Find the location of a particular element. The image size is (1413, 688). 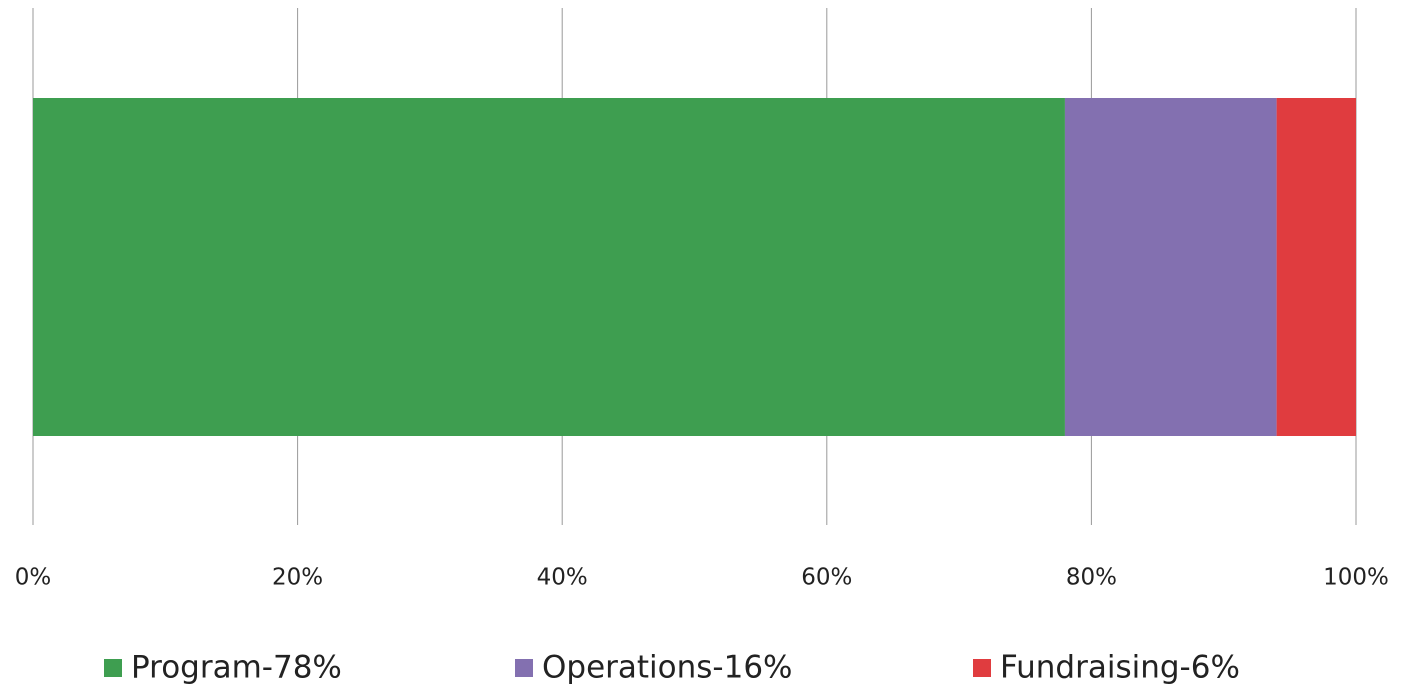

legend-label: Program-78% is located at coordinates (236, 668).